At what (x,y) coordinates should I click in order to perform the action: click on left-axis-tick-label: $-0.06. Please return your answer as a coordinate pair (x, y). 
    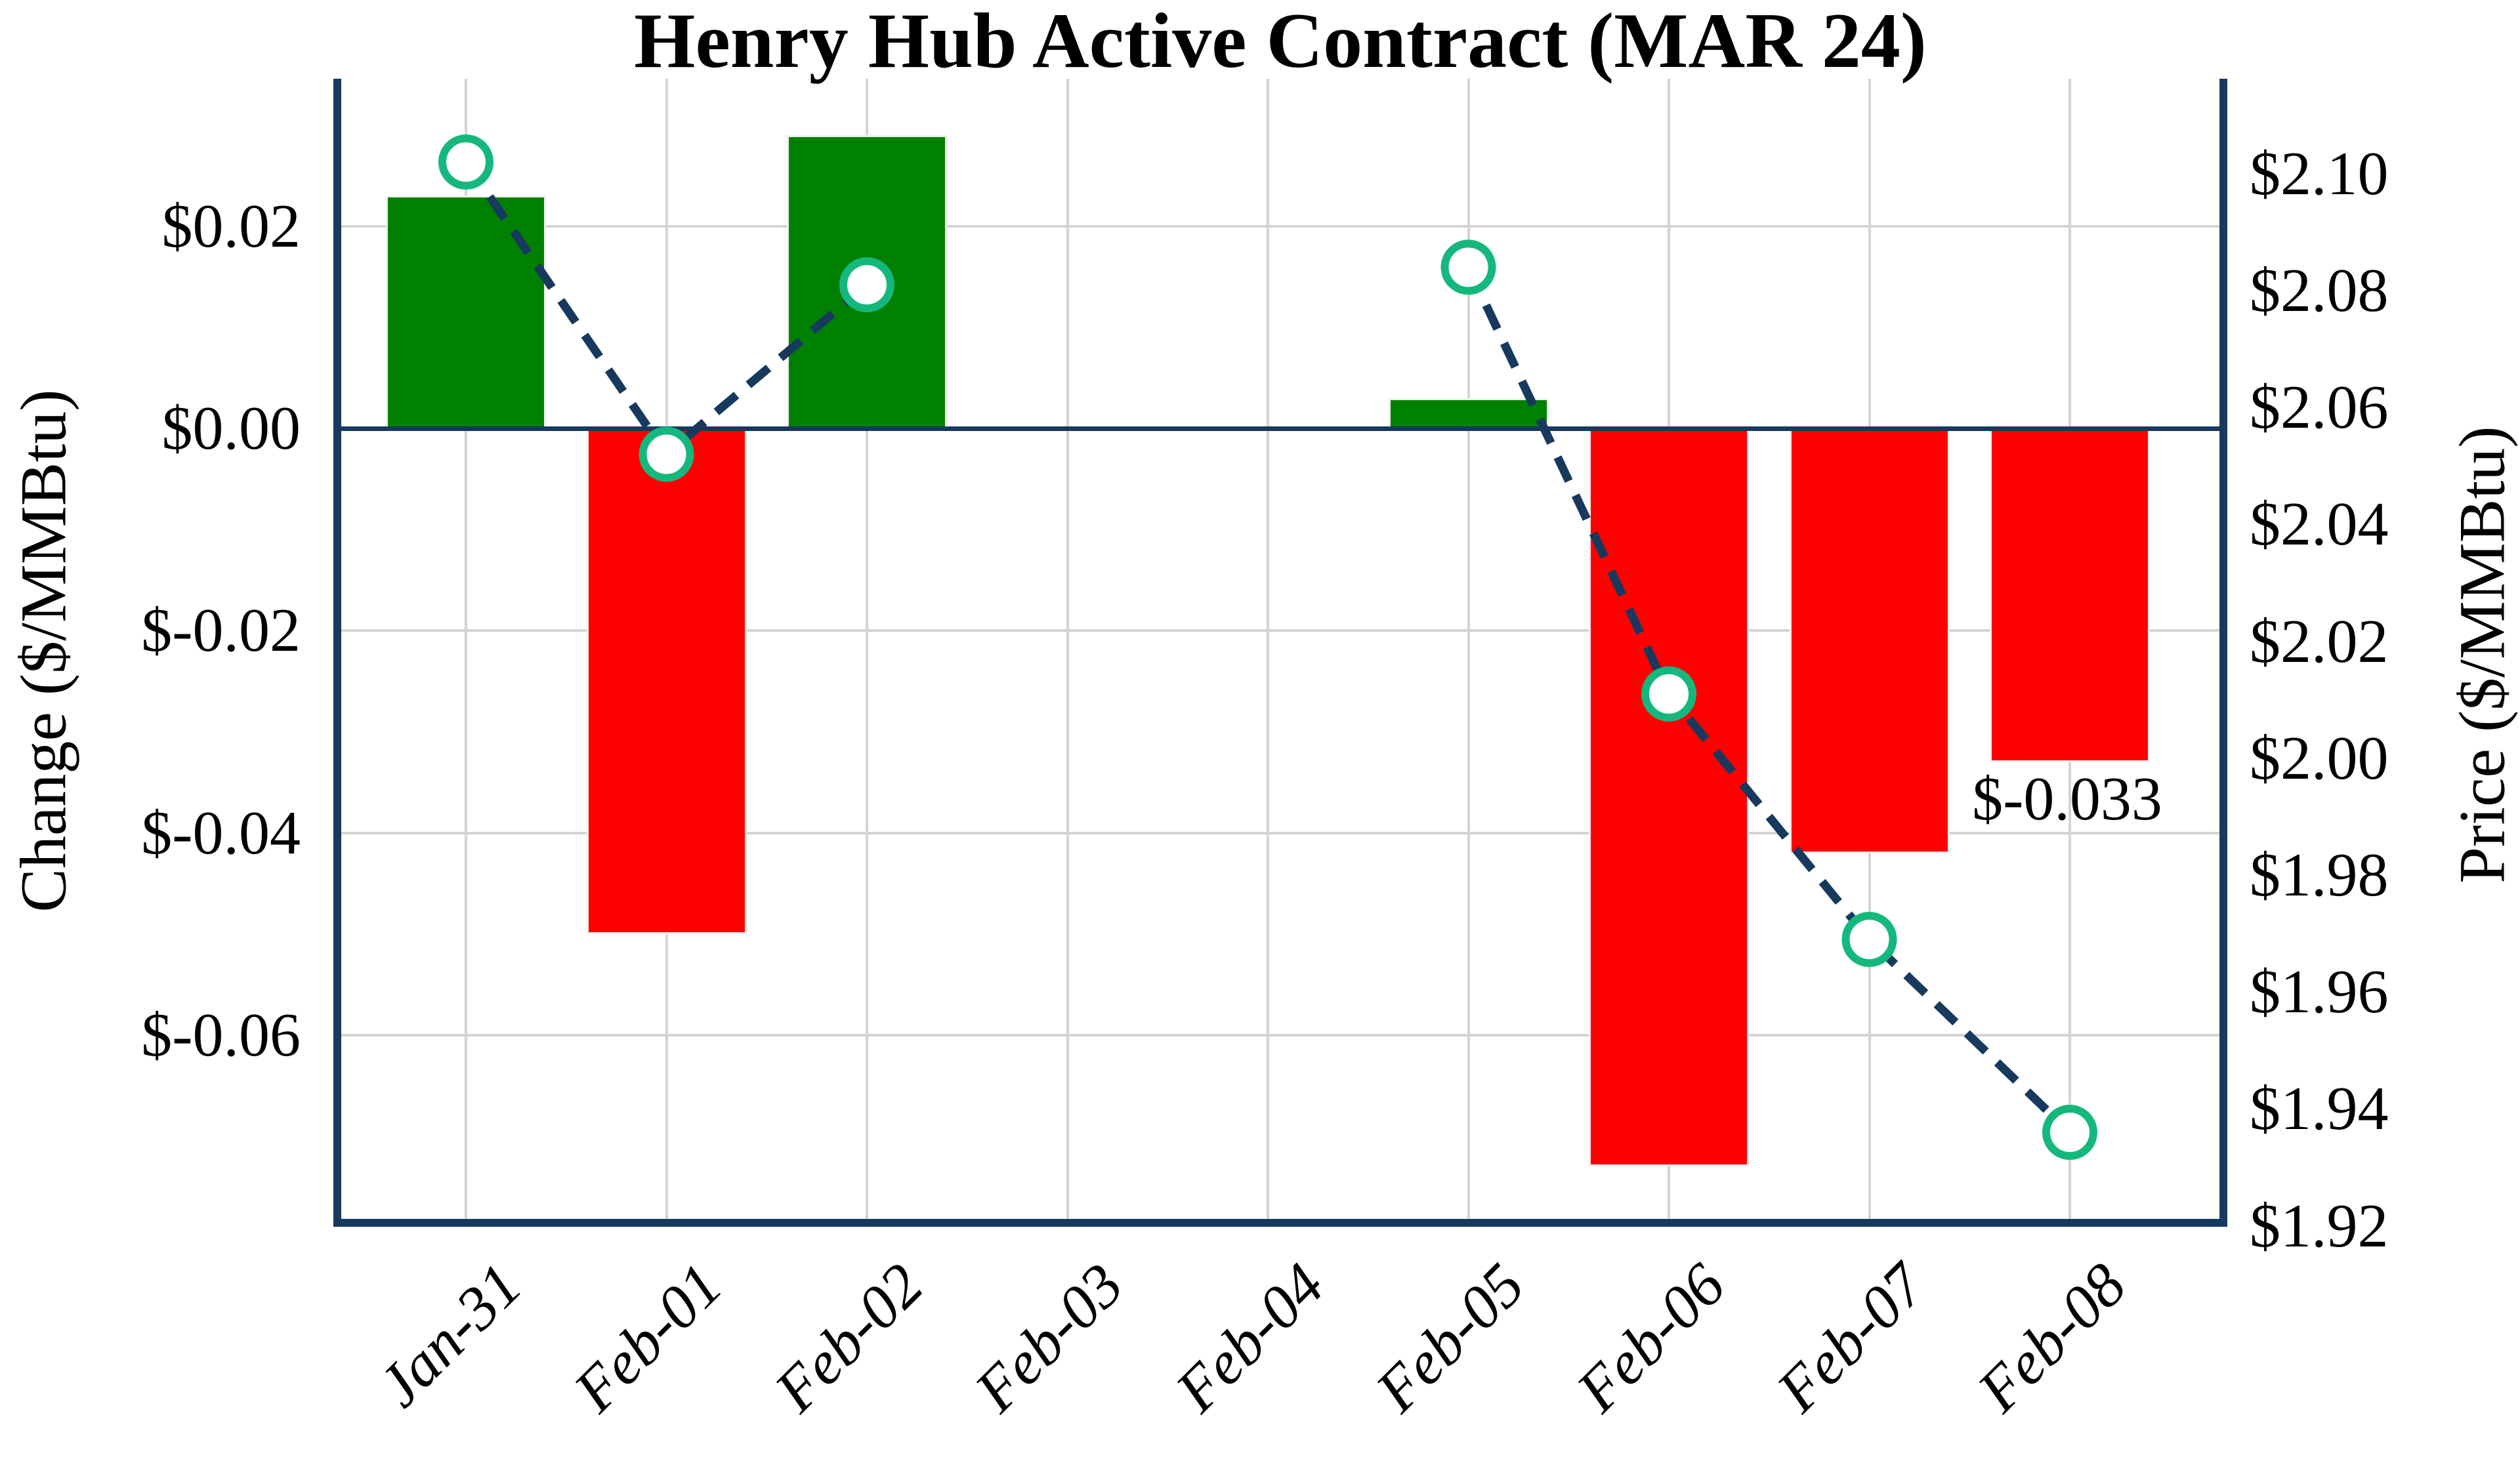
    Looking at the image, I should click on (221, 1035).